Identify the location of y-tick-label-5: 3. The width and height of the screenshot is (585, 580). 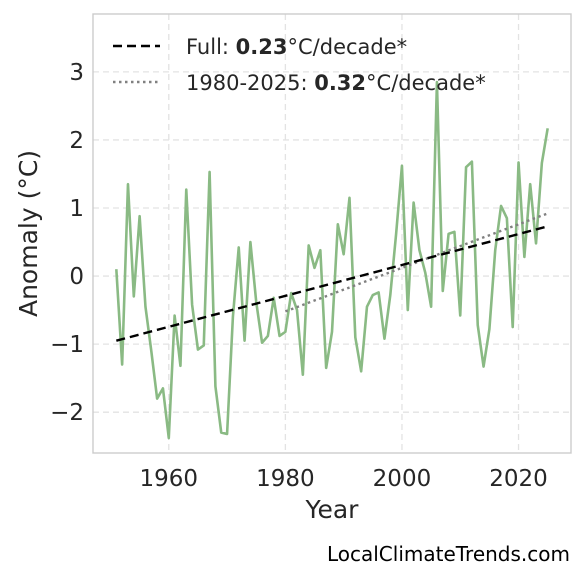
(76, 73).